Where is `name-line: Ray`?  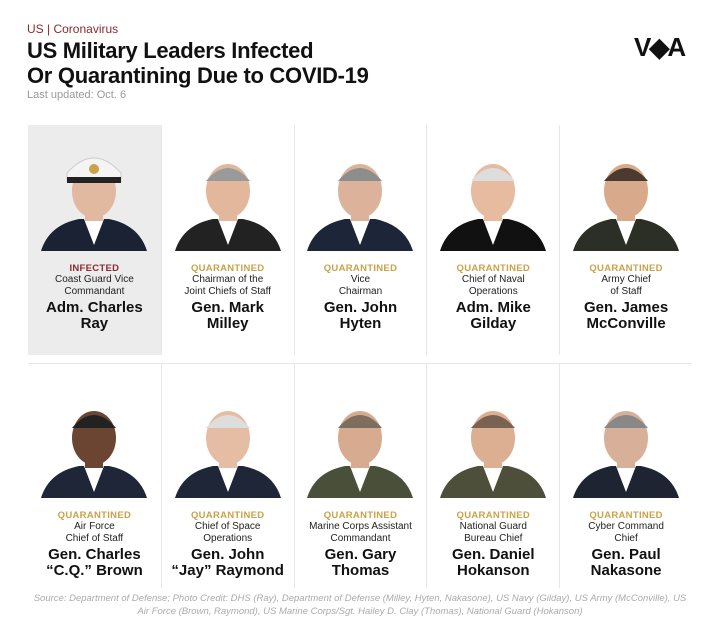
name-line: Ray is located at coordinates (94, 323).